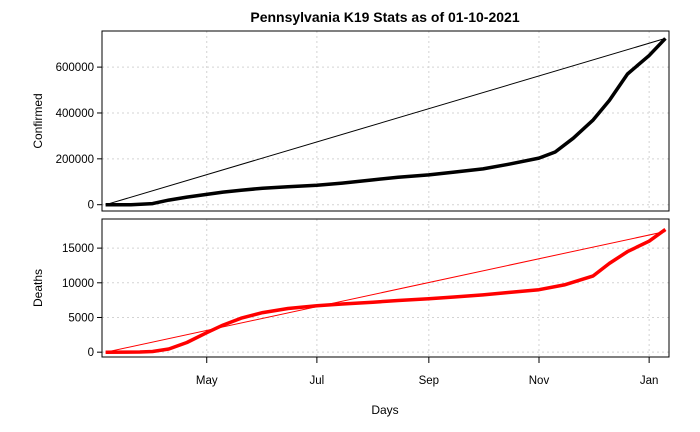  Describe the element at coordinates (91, 353) in the screenshot. I see `deaths-y-tick-label: 0` at that location.